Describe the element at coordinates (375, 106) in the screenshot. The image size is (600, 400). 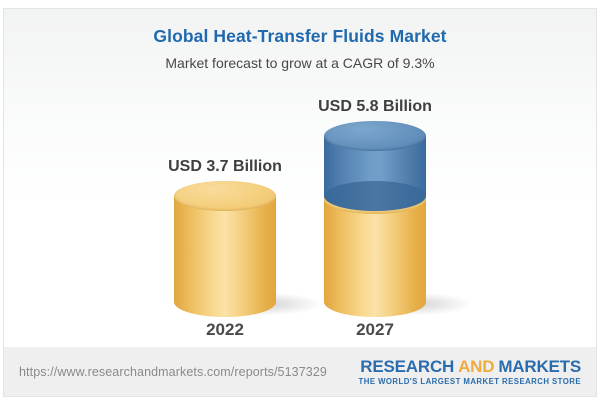
I see `value-label: USD 5.8 Billion` at that location.